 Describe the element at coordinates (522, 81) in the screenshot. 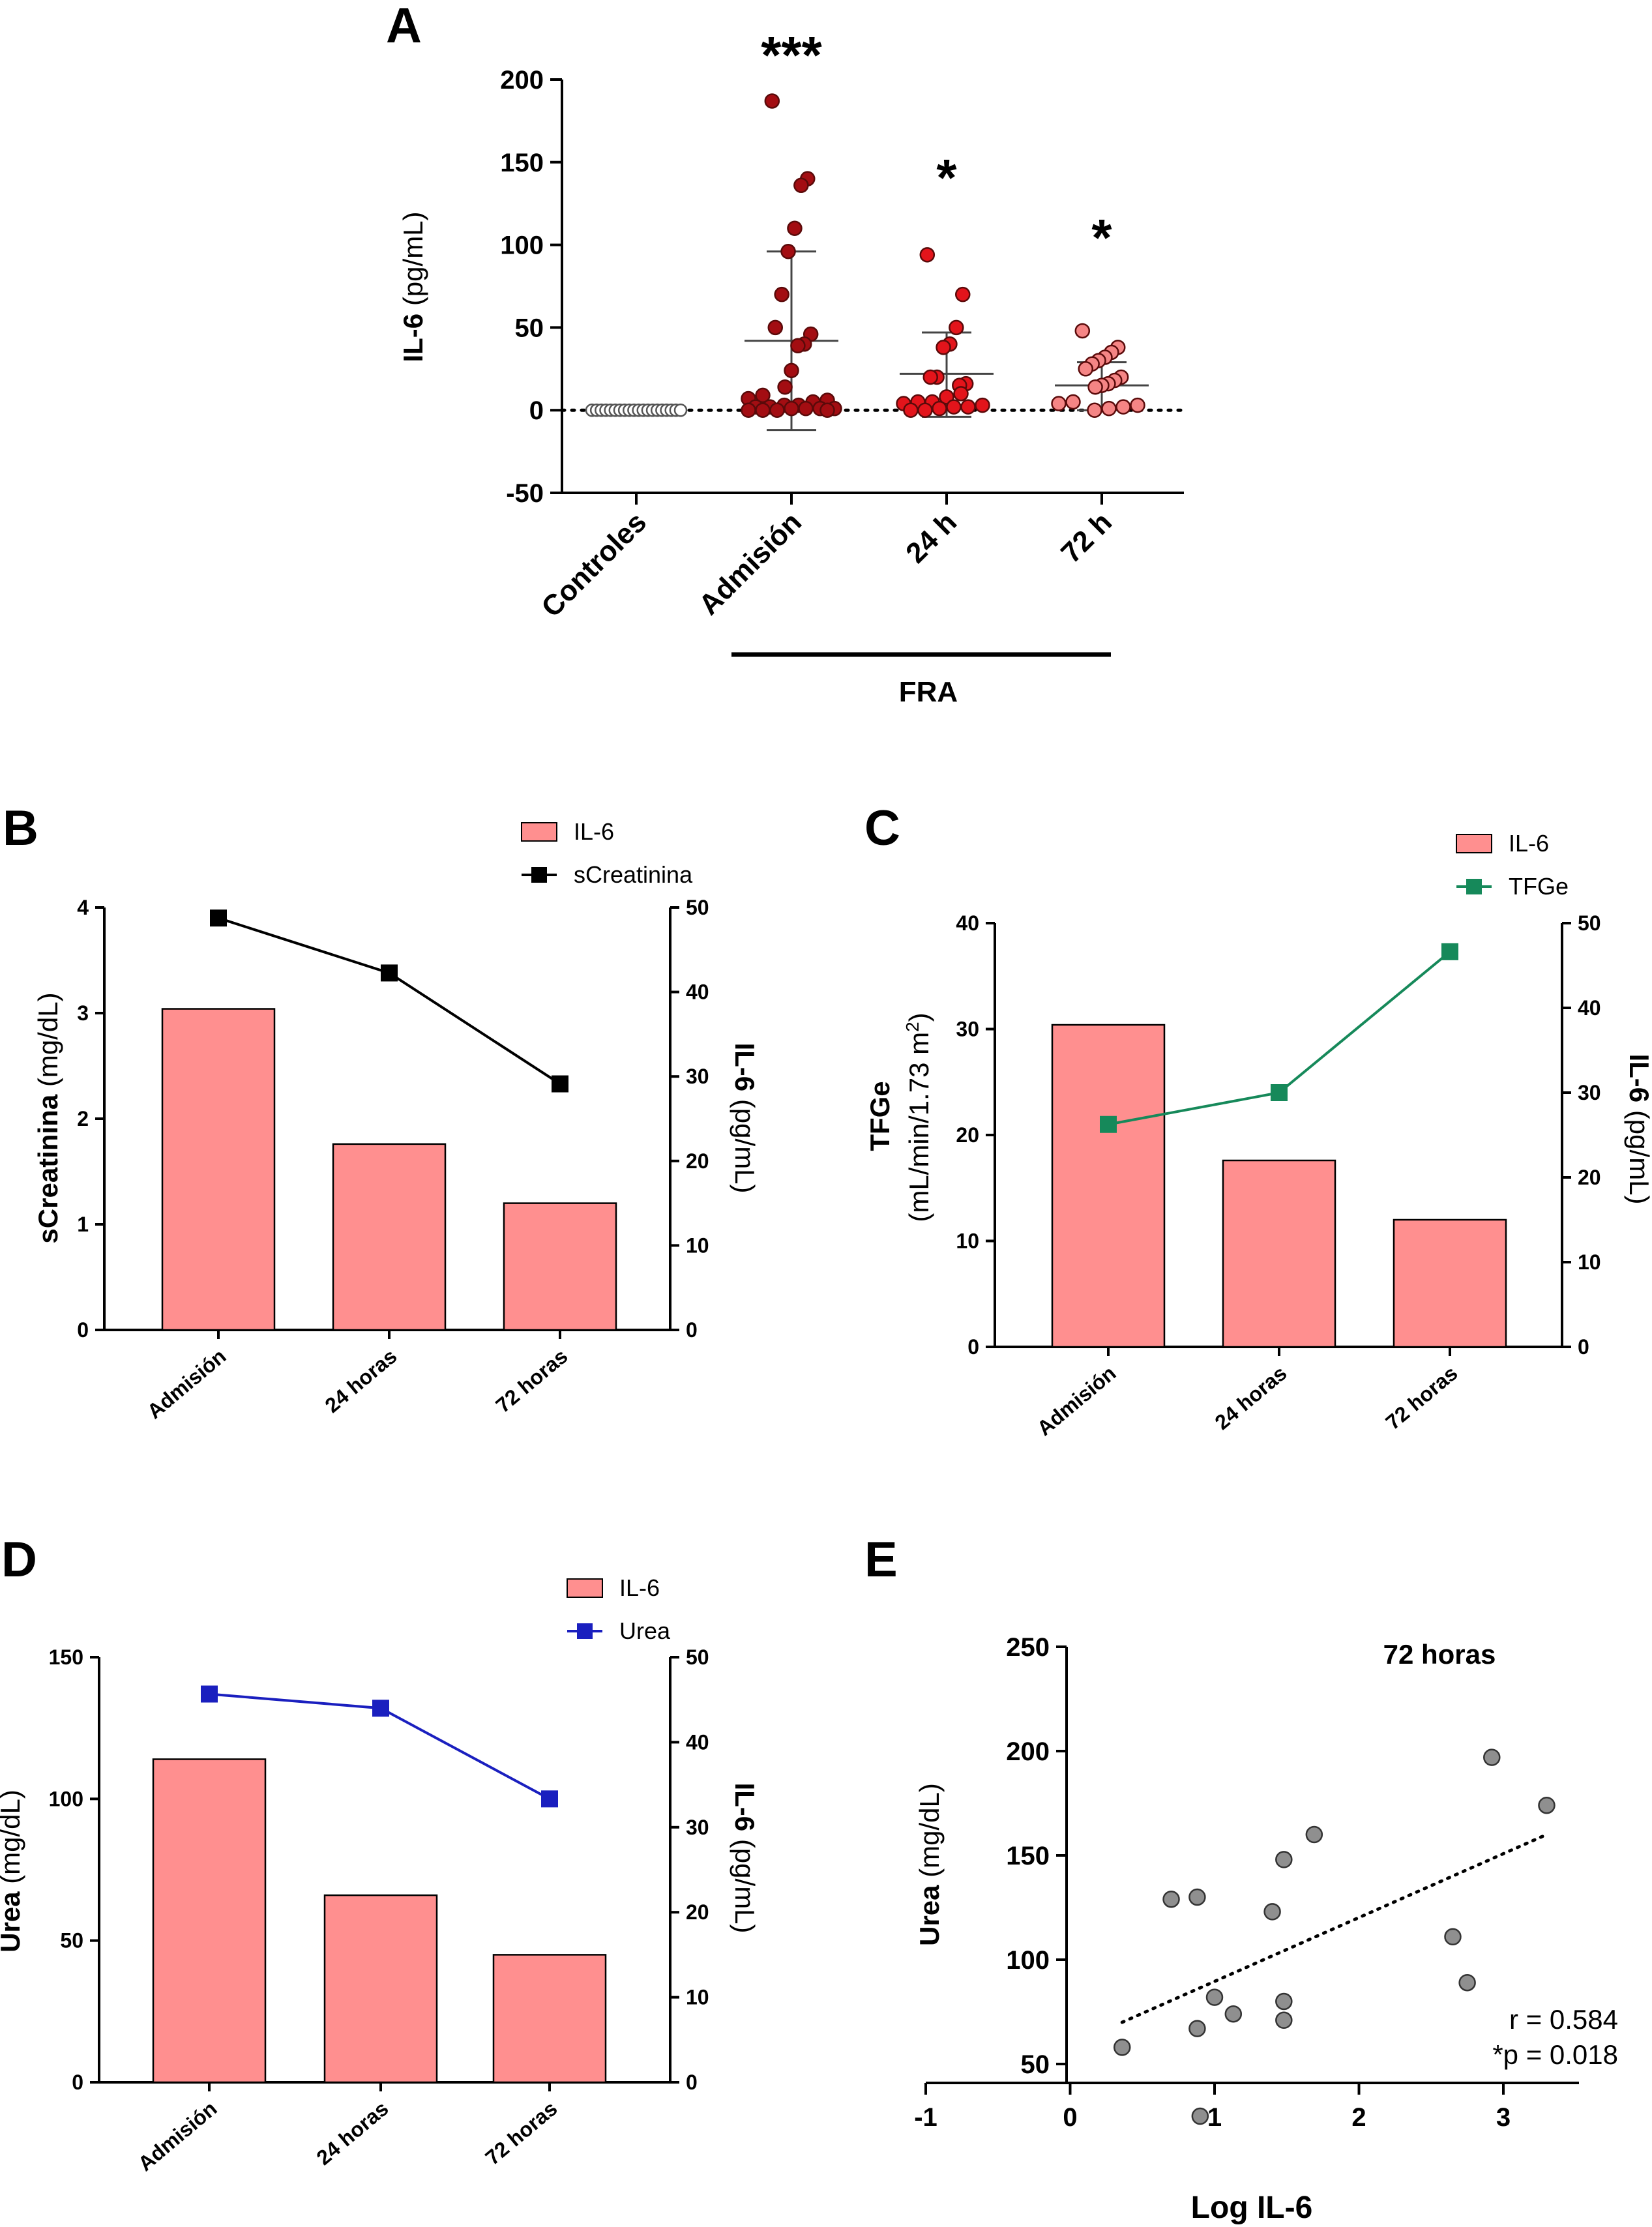

I see `y-tick-label: 200` at that location.